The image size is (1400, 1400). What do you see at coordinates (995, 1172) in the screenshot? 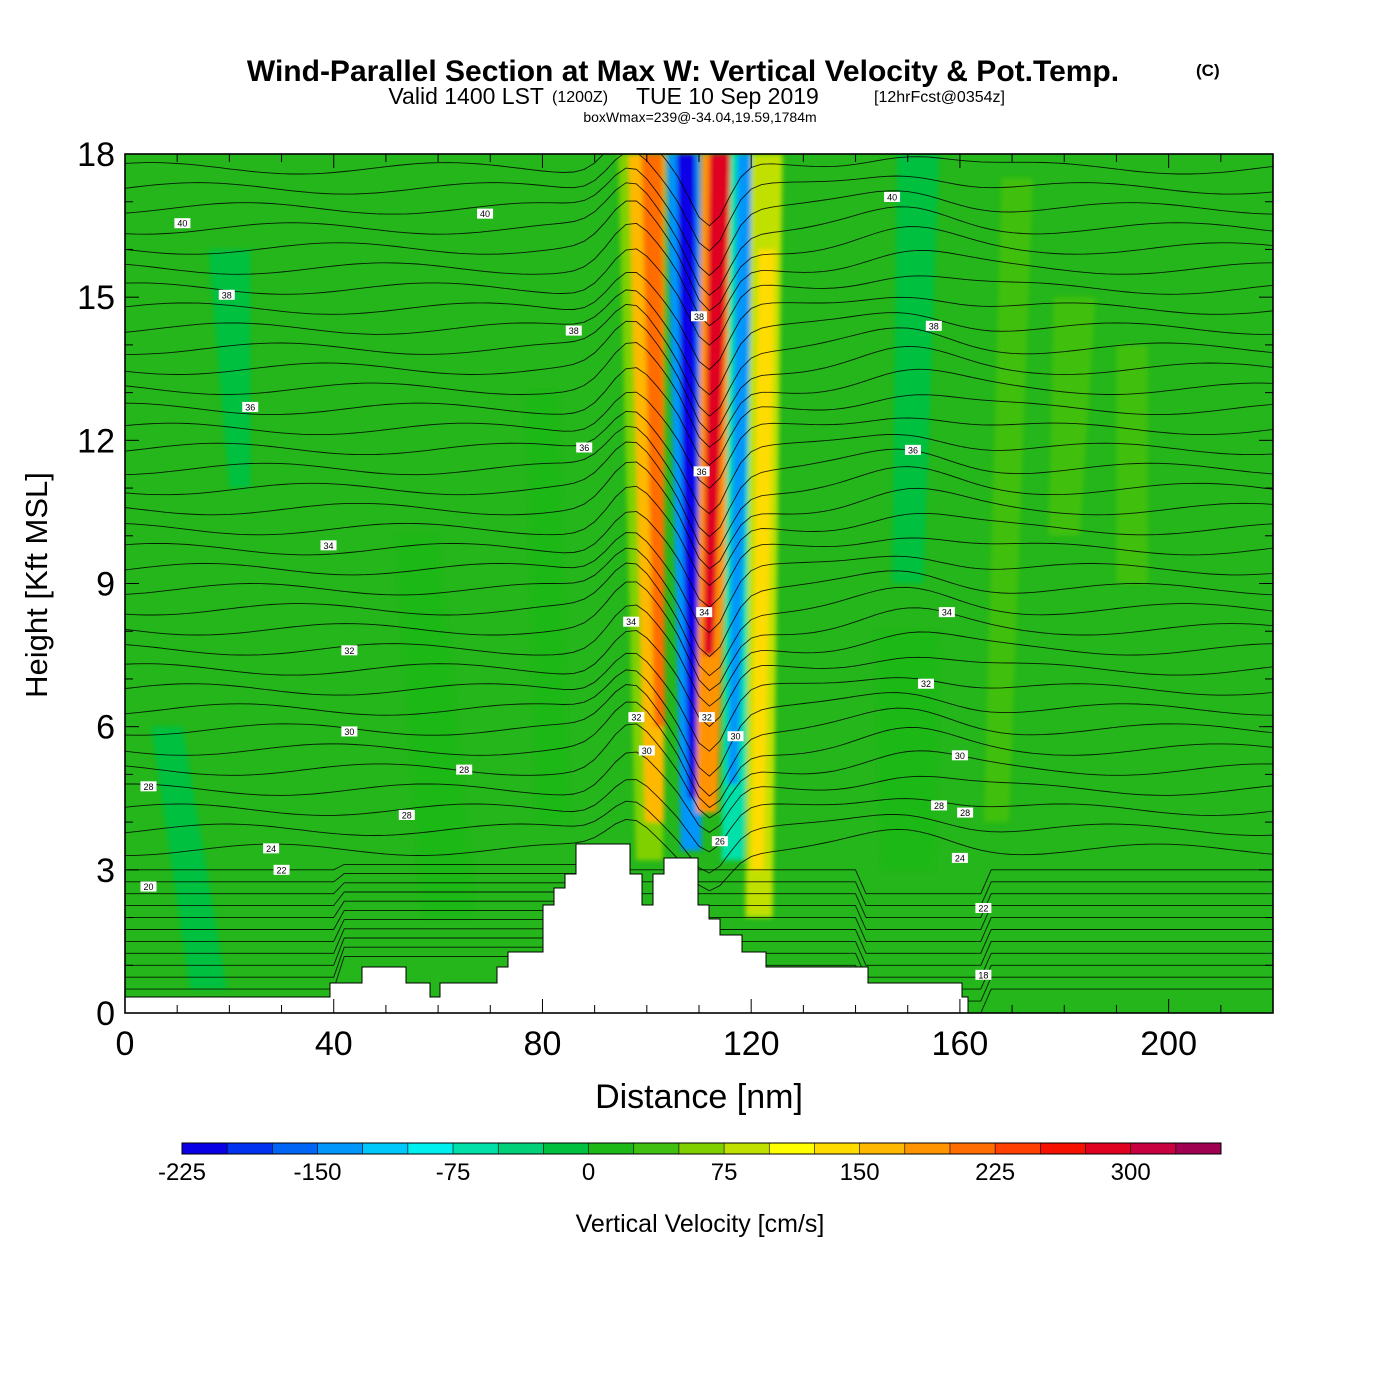
I see `colorbar-tick-label: 225` at bounding box center [995, 1172].